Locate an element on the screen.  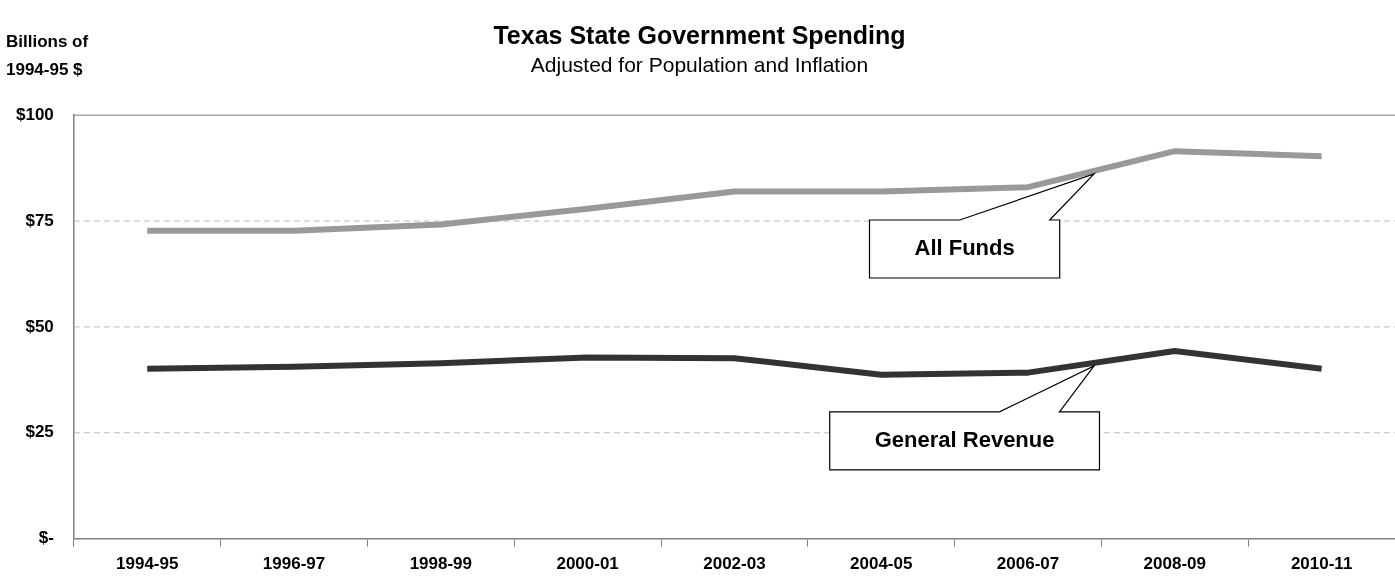
x-tick-label: 2004-05 is located at coordinates (881, 564).